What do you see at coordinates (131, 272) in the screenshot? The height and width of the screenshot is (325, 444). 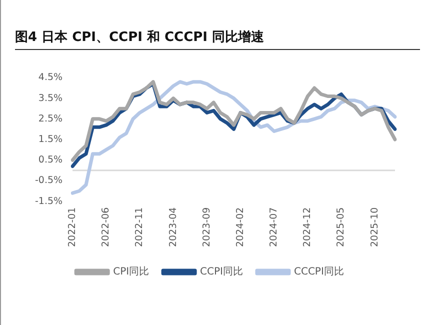 I see `legend-label: CPI同比` at bounding box center [131, 272].